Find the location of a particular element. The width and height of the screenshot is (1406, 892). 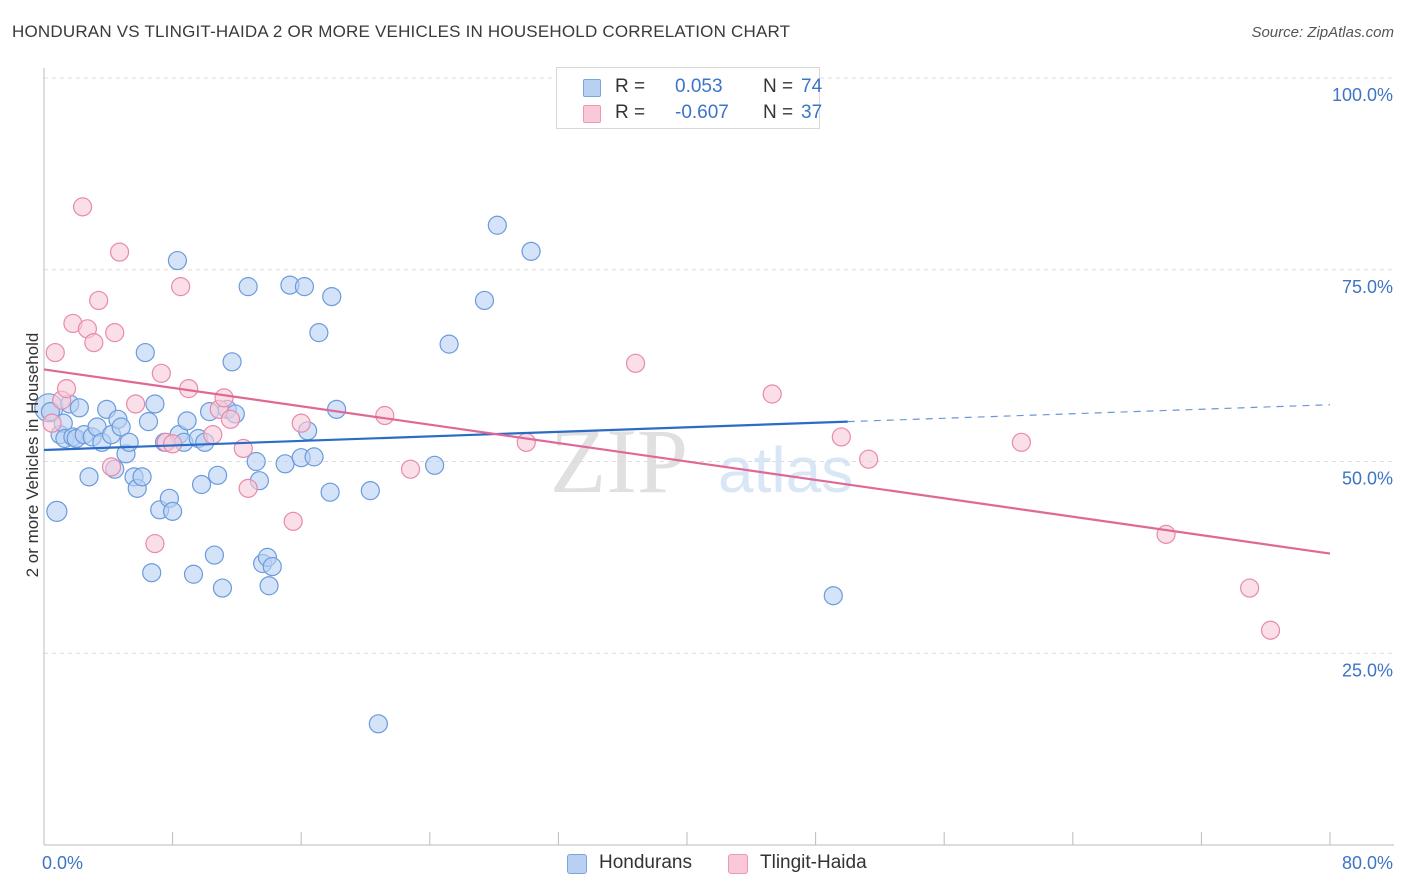

bottom-legend-label-hondurans: Hondurans is located at coordinates (645, 862).